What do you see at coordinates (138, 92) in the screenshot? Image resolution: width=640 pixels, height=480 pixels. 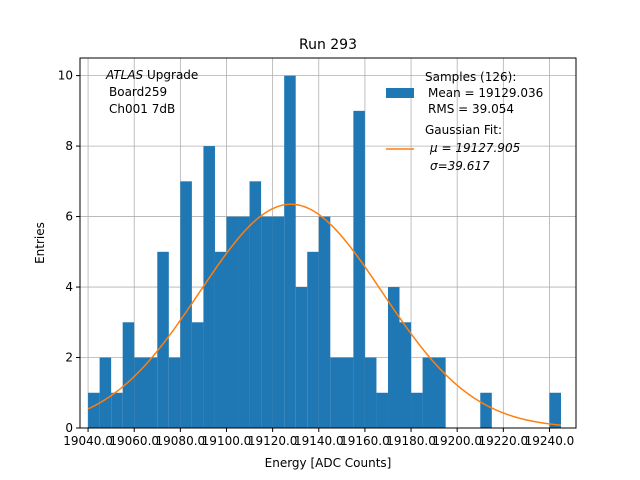 I see `annotation-line-2: Board259` at bounding box center [138, 92].